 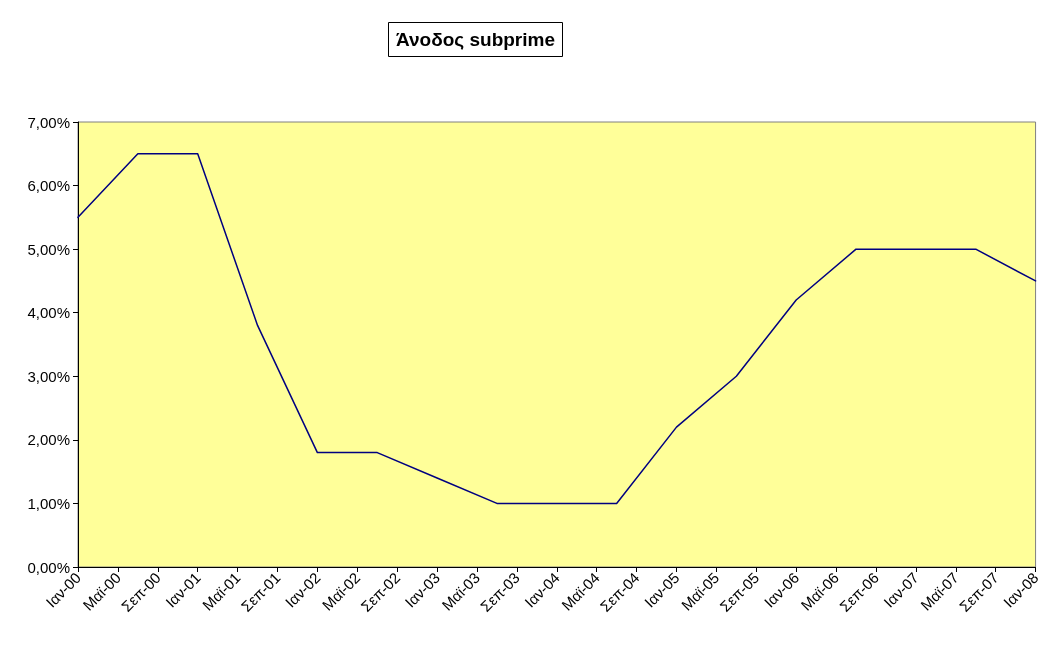 I want to click on y-tick-label: 6,00%, so click(x=48, y=186).